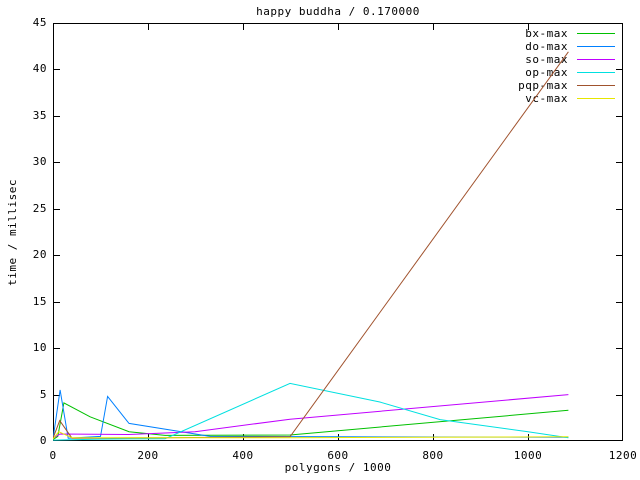 The width and height of the screenshot is (640, 480). What do you see at coordinates (12, 232) in the screenshot?
I see `y-axis-label: time / millisec` at bounding box center [12, 232].